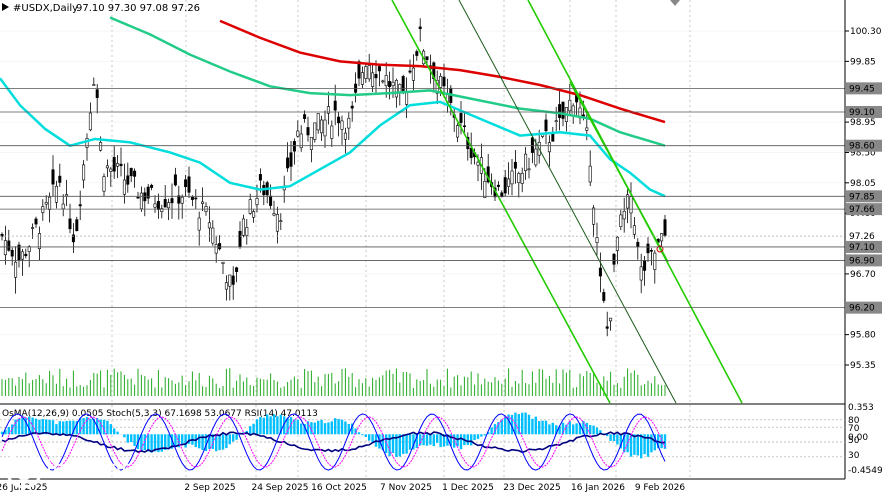 The height and width of the screenshot is (495, 882). What do you see at coordinates (532, 488) in the screenshot?
I see `date-label: 23 Dec 2025` at bounding box center [532, 488].